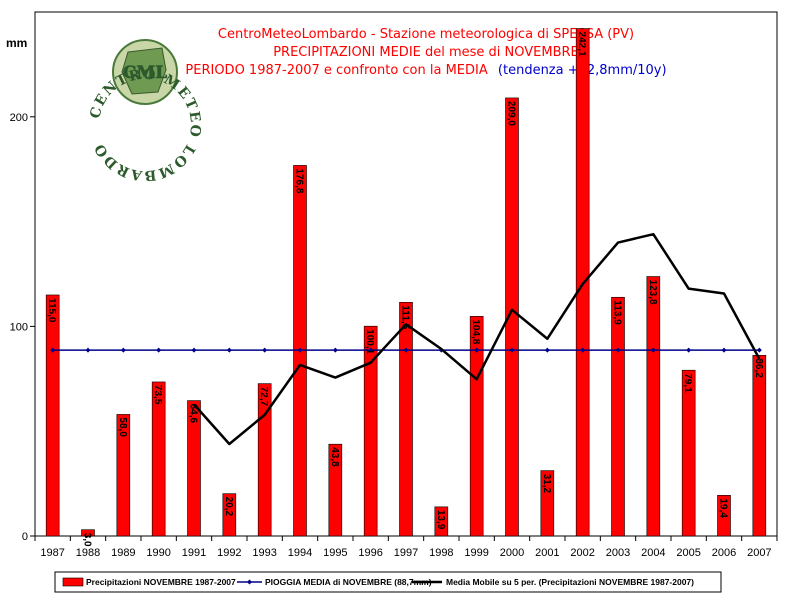 The width and height of the screenshot is (790, 600). I want to click on x-tick-label: 1990, so click(158, 553).